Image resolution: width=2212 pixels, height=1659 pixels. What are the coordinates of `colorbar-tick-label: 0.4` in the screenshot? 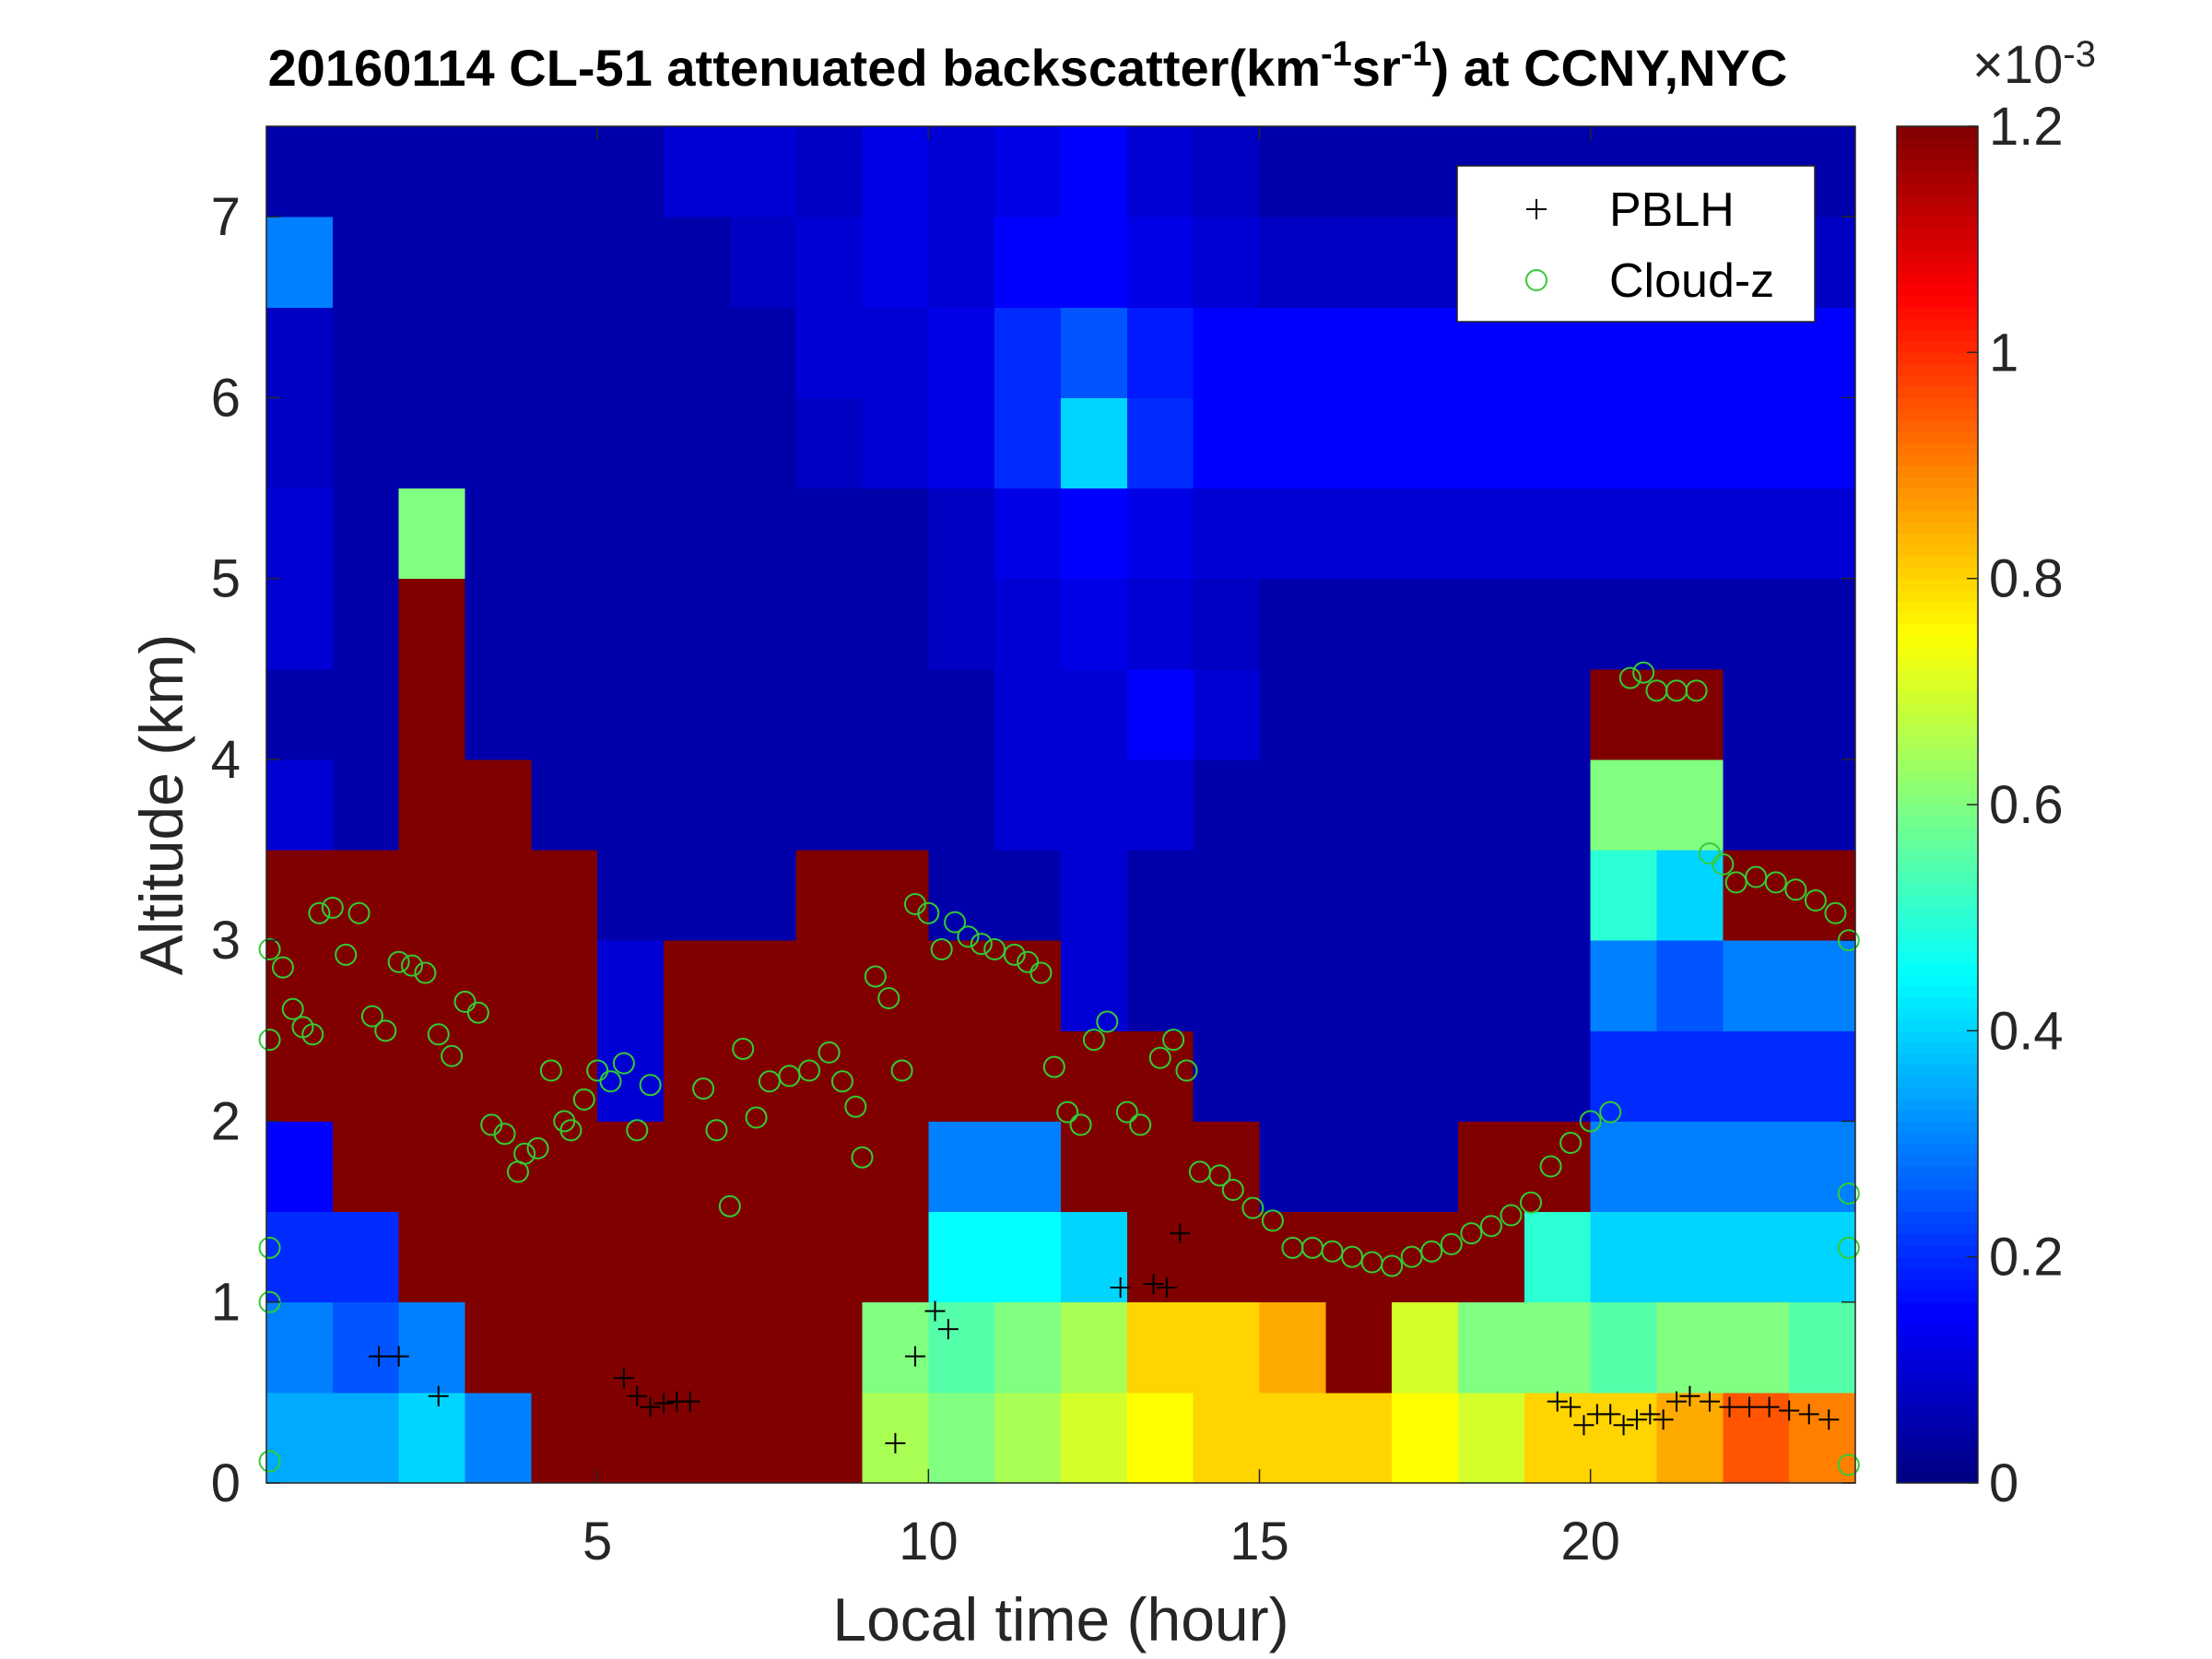 It's located at (2026, 1031).